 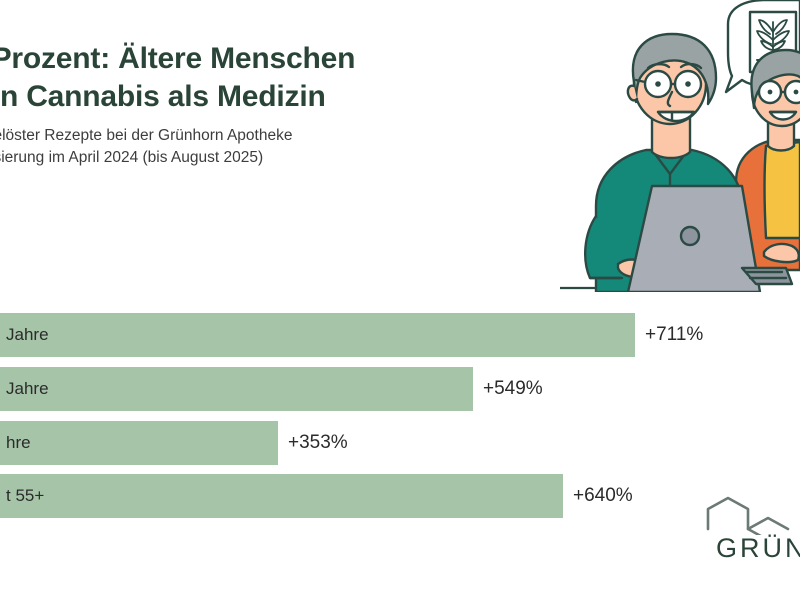 I want to click on laptop-icon, so click(x=710, y=238).